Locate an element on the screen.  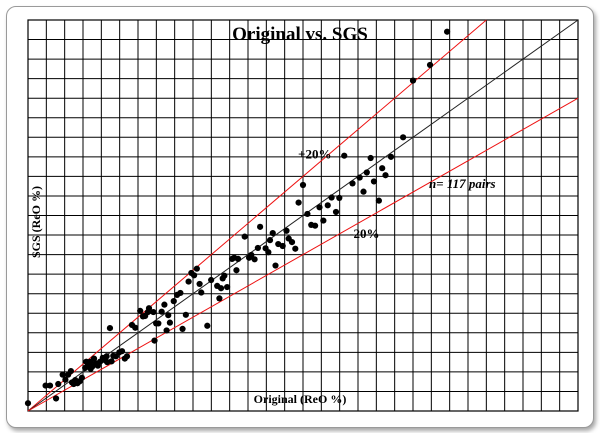
annotation-plus-20: +20% is located at coordinates (314, 153).